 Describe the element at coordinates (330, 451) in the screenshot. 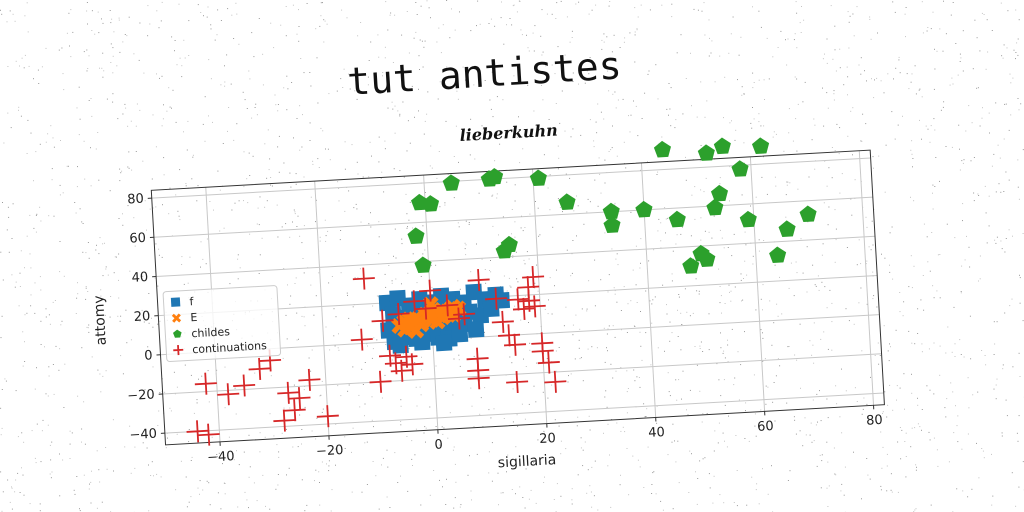

I see `x-tick-label: −20` at that location.